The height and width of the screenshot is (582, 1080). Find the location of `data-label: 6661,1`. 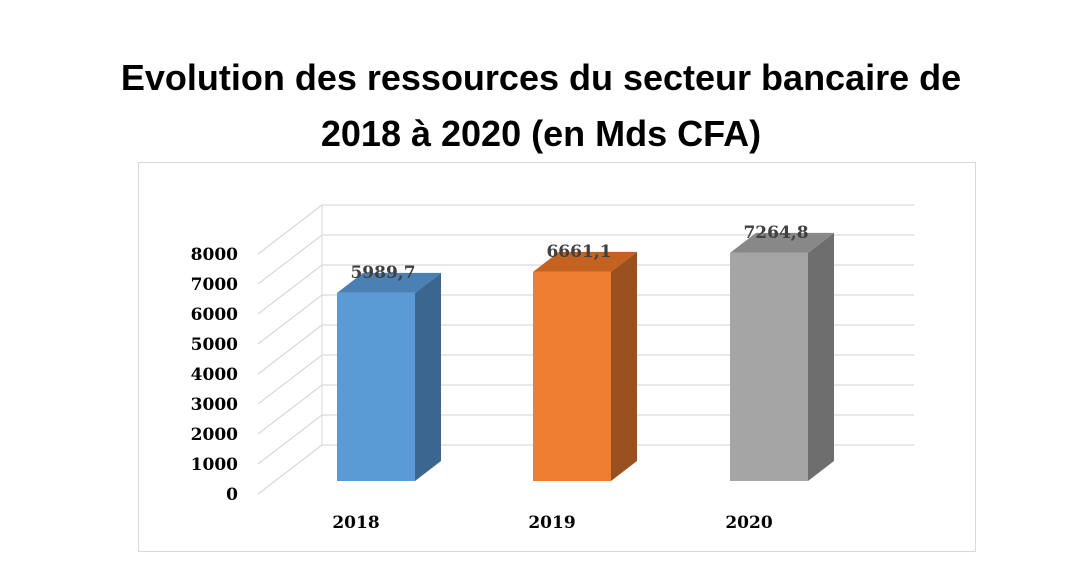

data-label: 6661,1 is located at coordinates (578, 252).